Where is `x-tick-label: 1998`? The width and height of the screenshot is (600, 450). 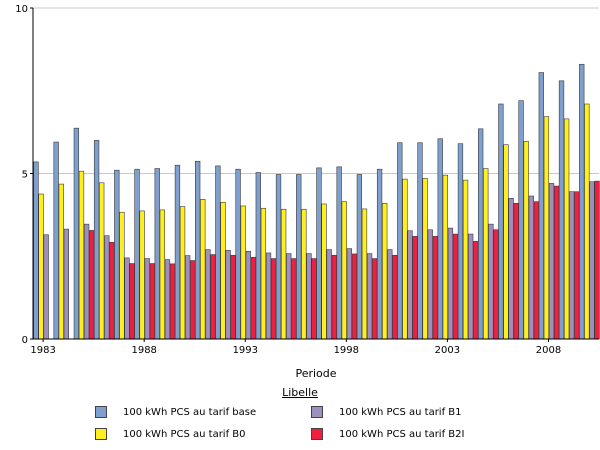
x-tick-label: 1998 is located at coordinates (346, 350).